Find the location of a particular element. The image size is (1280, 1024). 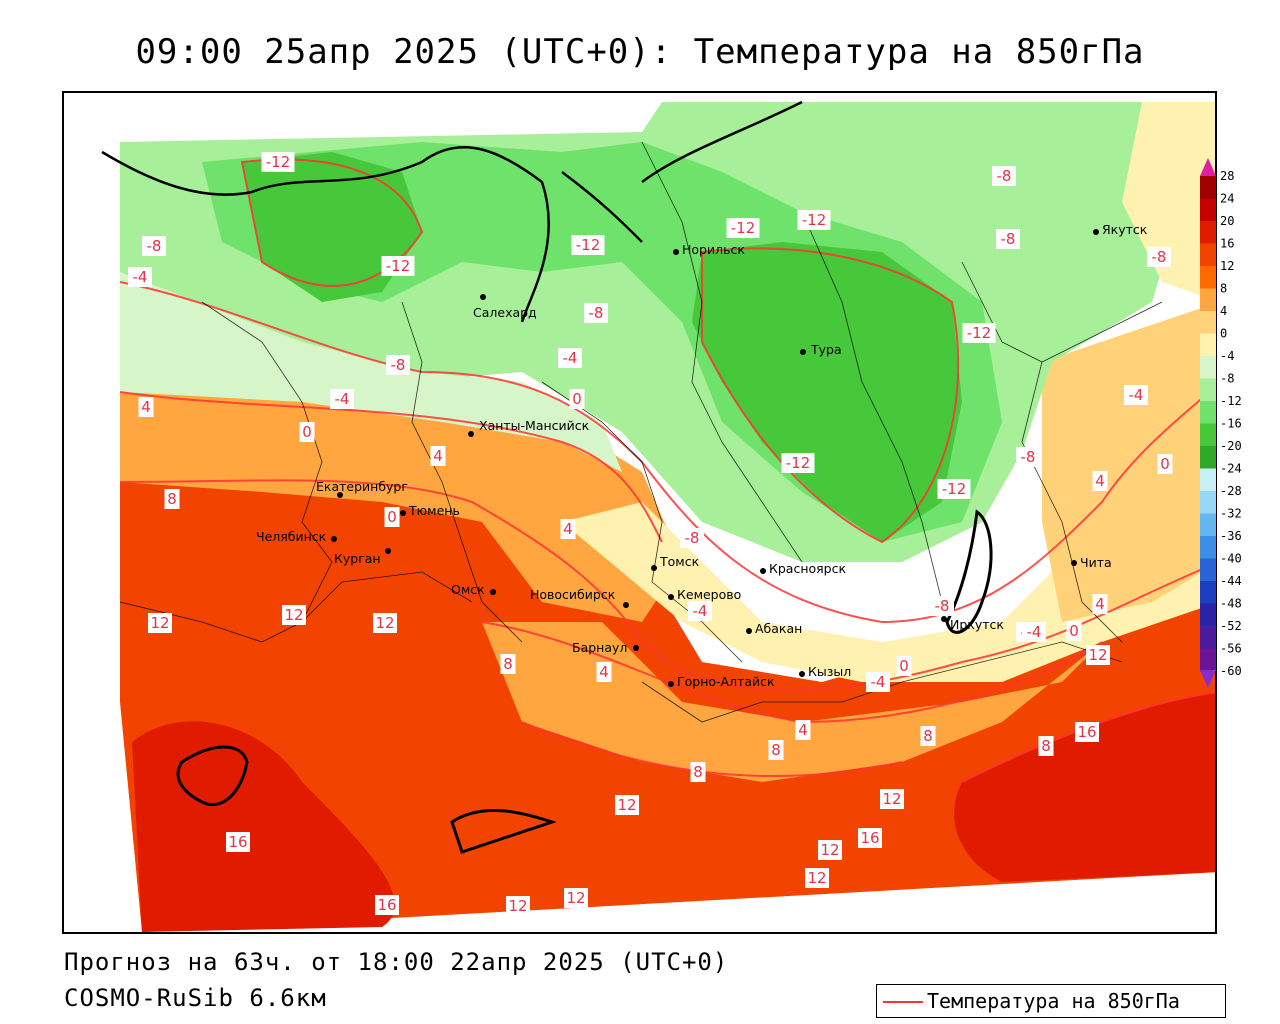

field-cool-band is located at coordinates (888, 532).